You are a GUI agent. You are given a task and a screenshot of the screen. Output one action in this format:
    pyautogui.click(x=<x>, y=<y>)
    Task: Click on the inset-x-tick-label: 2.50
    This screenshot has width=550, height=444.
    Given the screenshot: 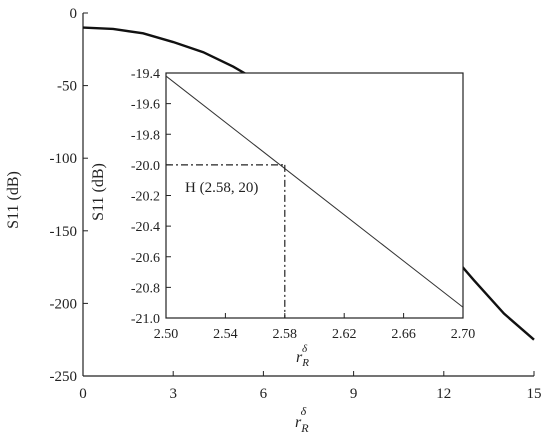 What is the action you would take?
    pyautogui.click(x=166, y=334)
    